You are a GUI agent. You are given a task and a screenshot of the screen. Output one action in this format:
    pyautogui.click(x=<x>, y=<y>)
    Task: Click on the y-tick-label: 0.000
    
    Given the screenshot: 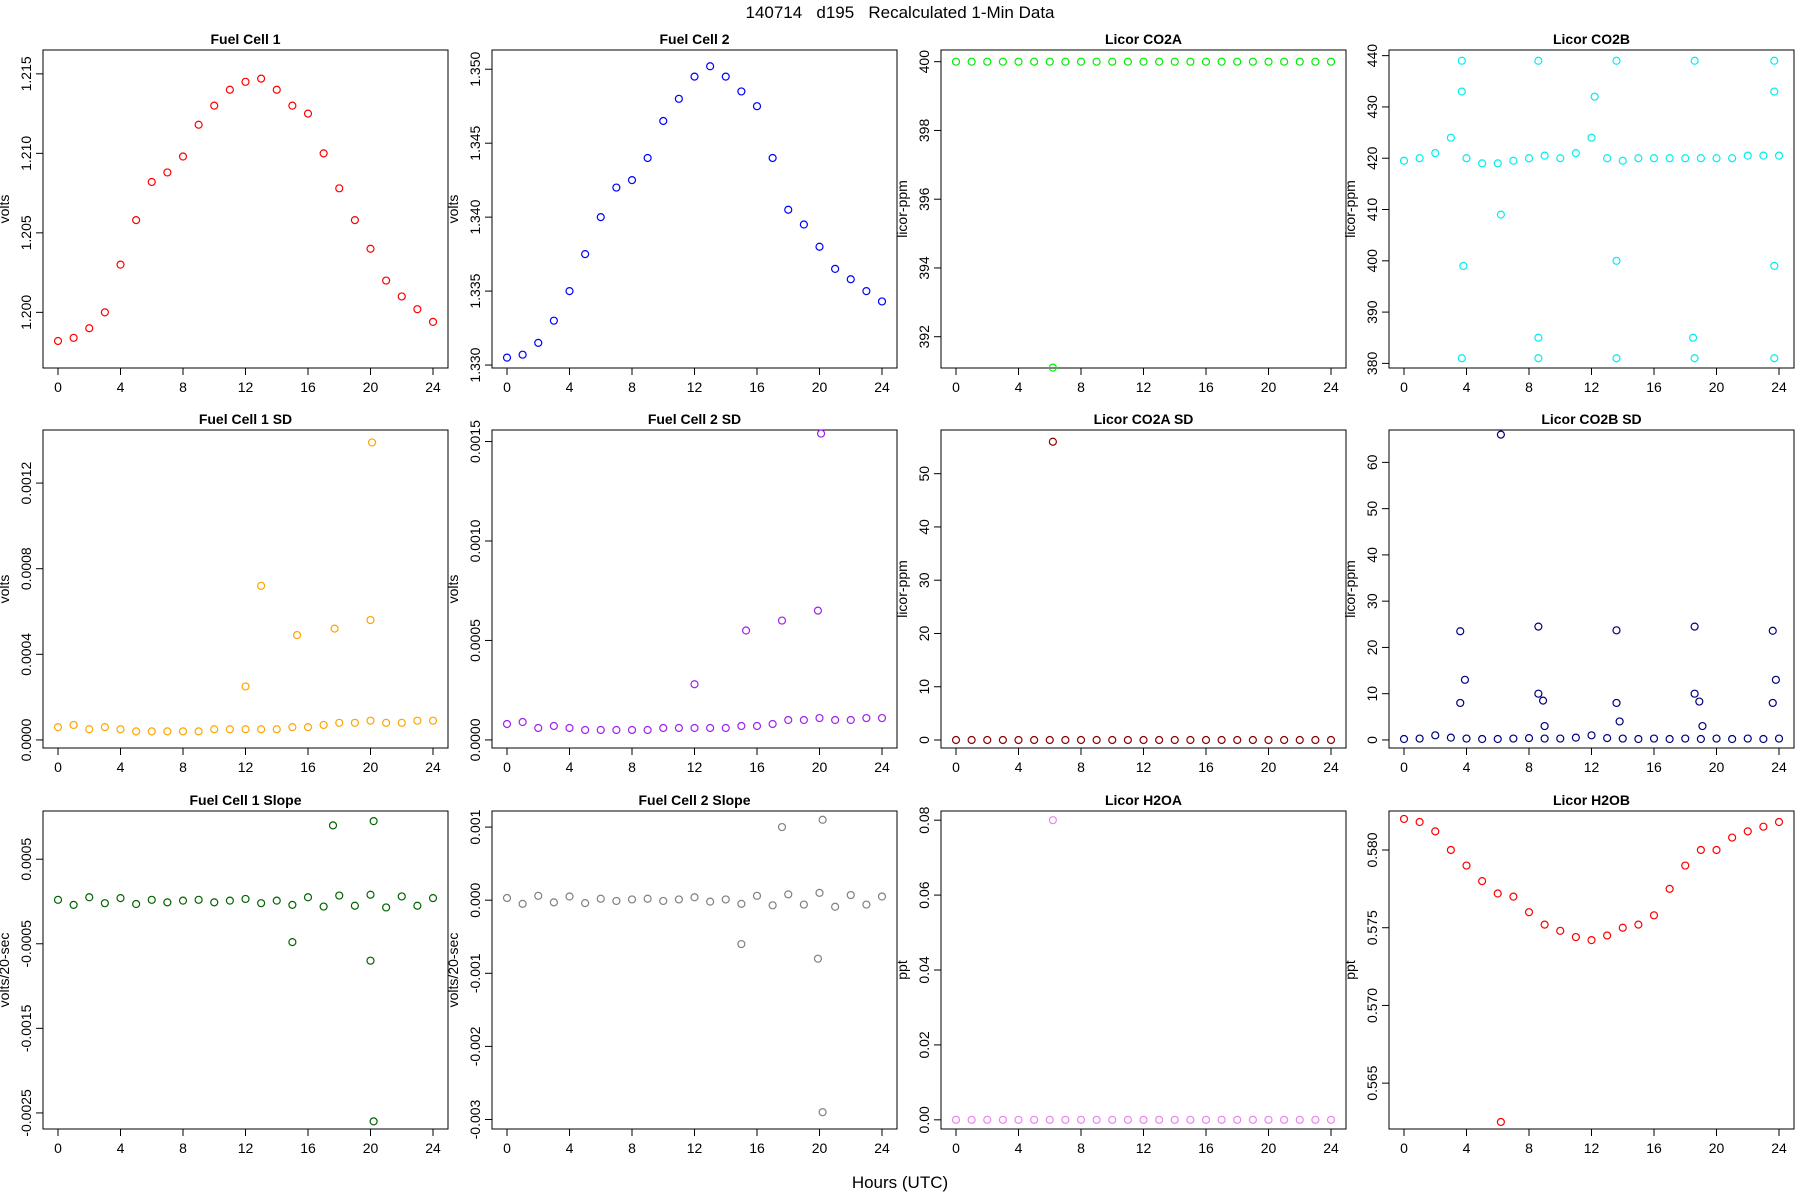 What is the action you would take?
    pyautogui.click(x=475, y=899)
    